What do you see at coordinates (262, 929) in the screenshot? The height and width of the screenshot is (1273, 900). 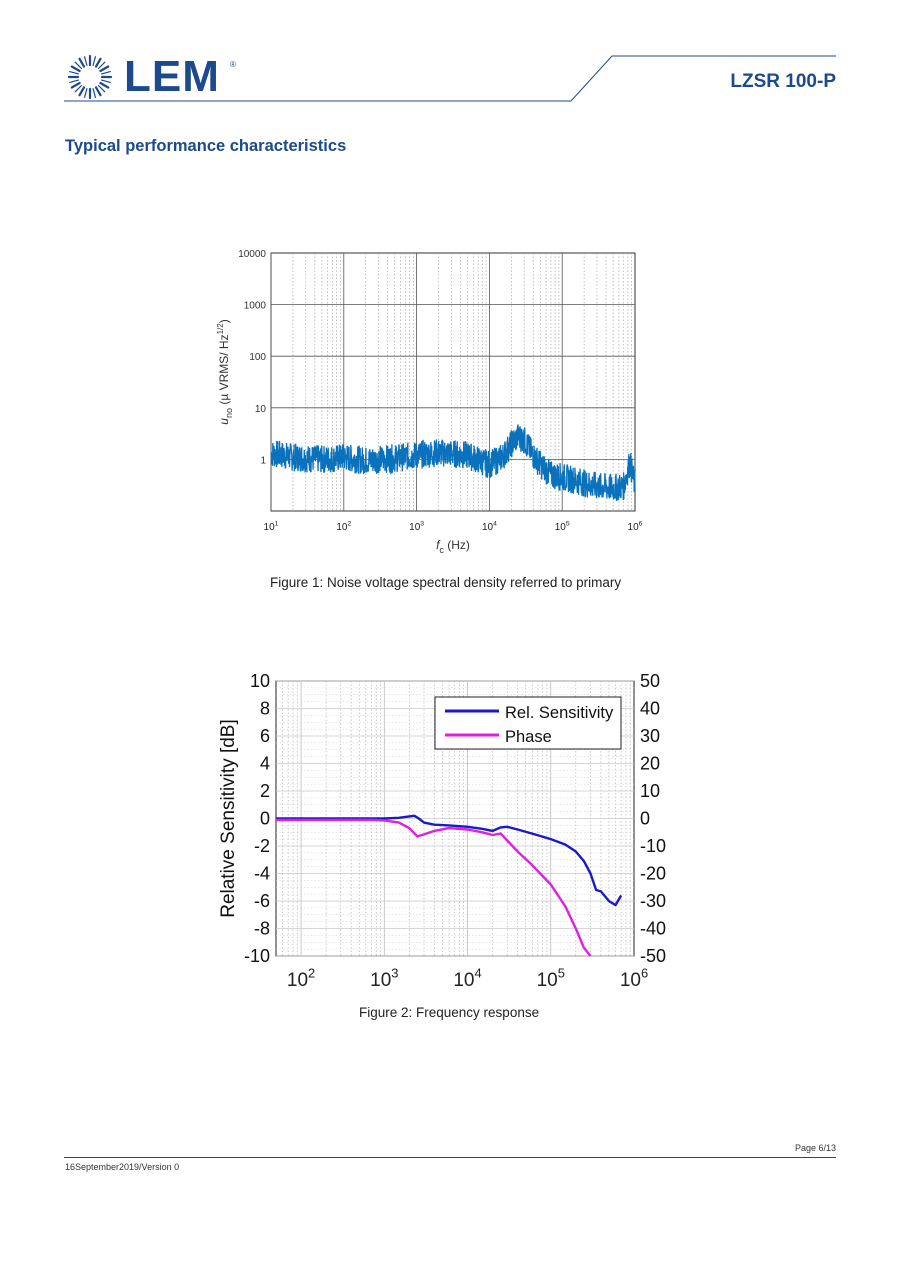 I see `y-tick-label: -8` at bounding box center [262, 929].